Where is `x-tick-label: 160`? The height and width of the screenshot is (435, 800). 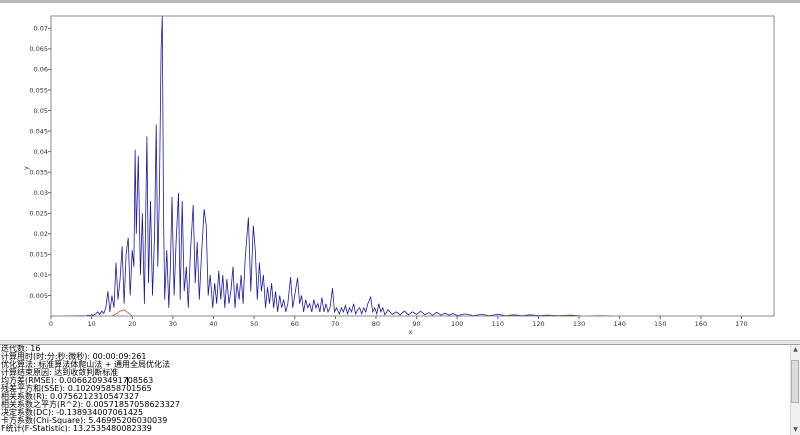 x-tick-label: 160 is located at coordinates (701, 324).